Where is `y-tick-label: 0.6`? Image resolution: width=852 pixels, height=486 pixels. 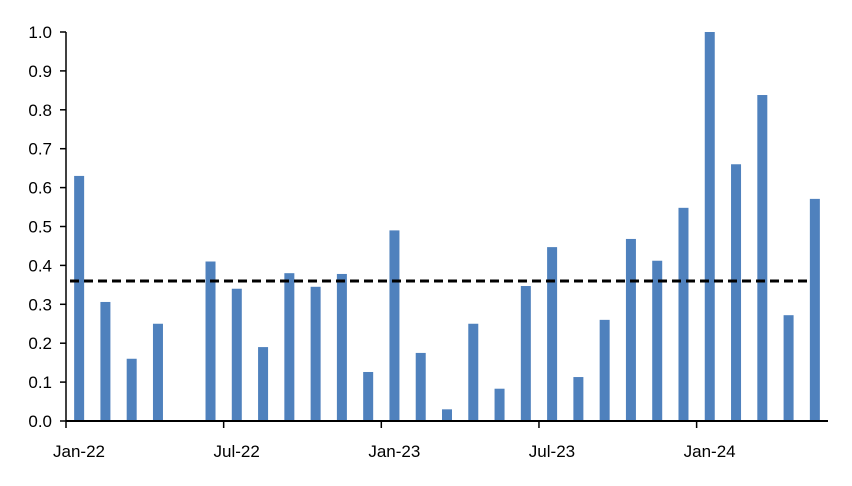 y-tick-label: 0.6 is located at coordinates (40, 188).